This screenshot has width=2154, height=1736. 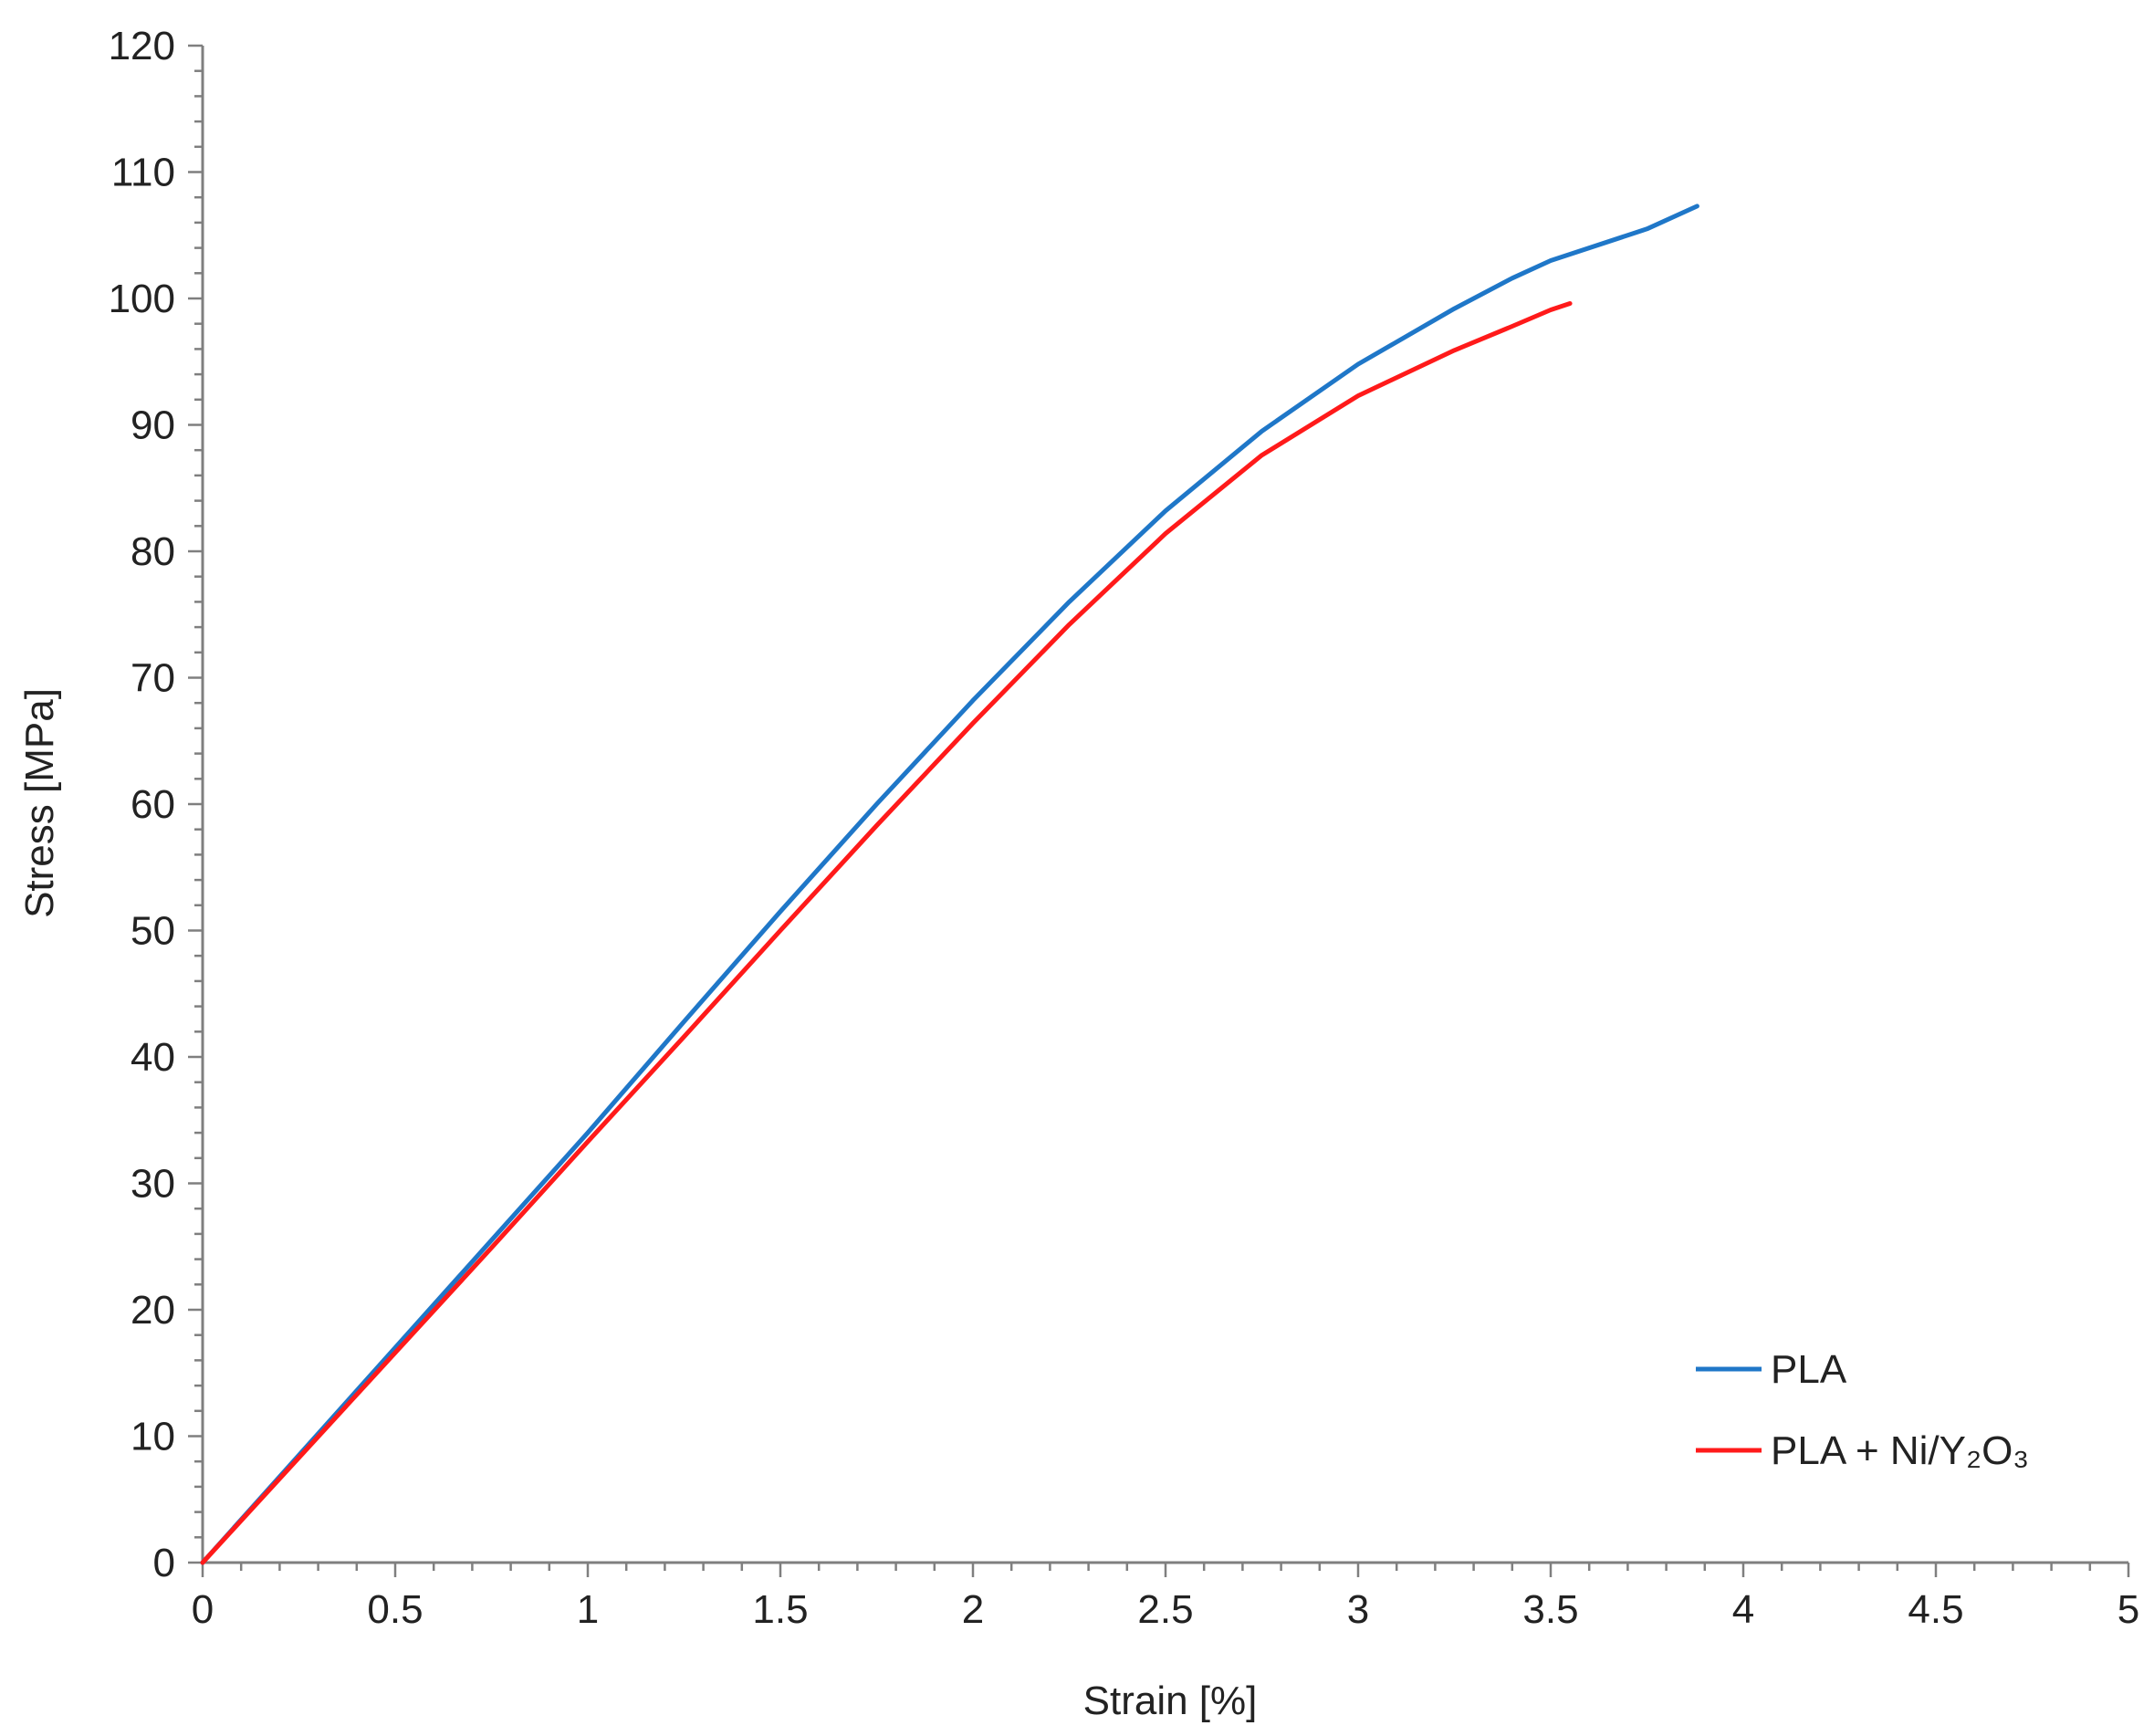 What do you see at coordinates (153, 551) in the screenshot?
I see `y-tick-label: 80` at bounding box center [153, 551].